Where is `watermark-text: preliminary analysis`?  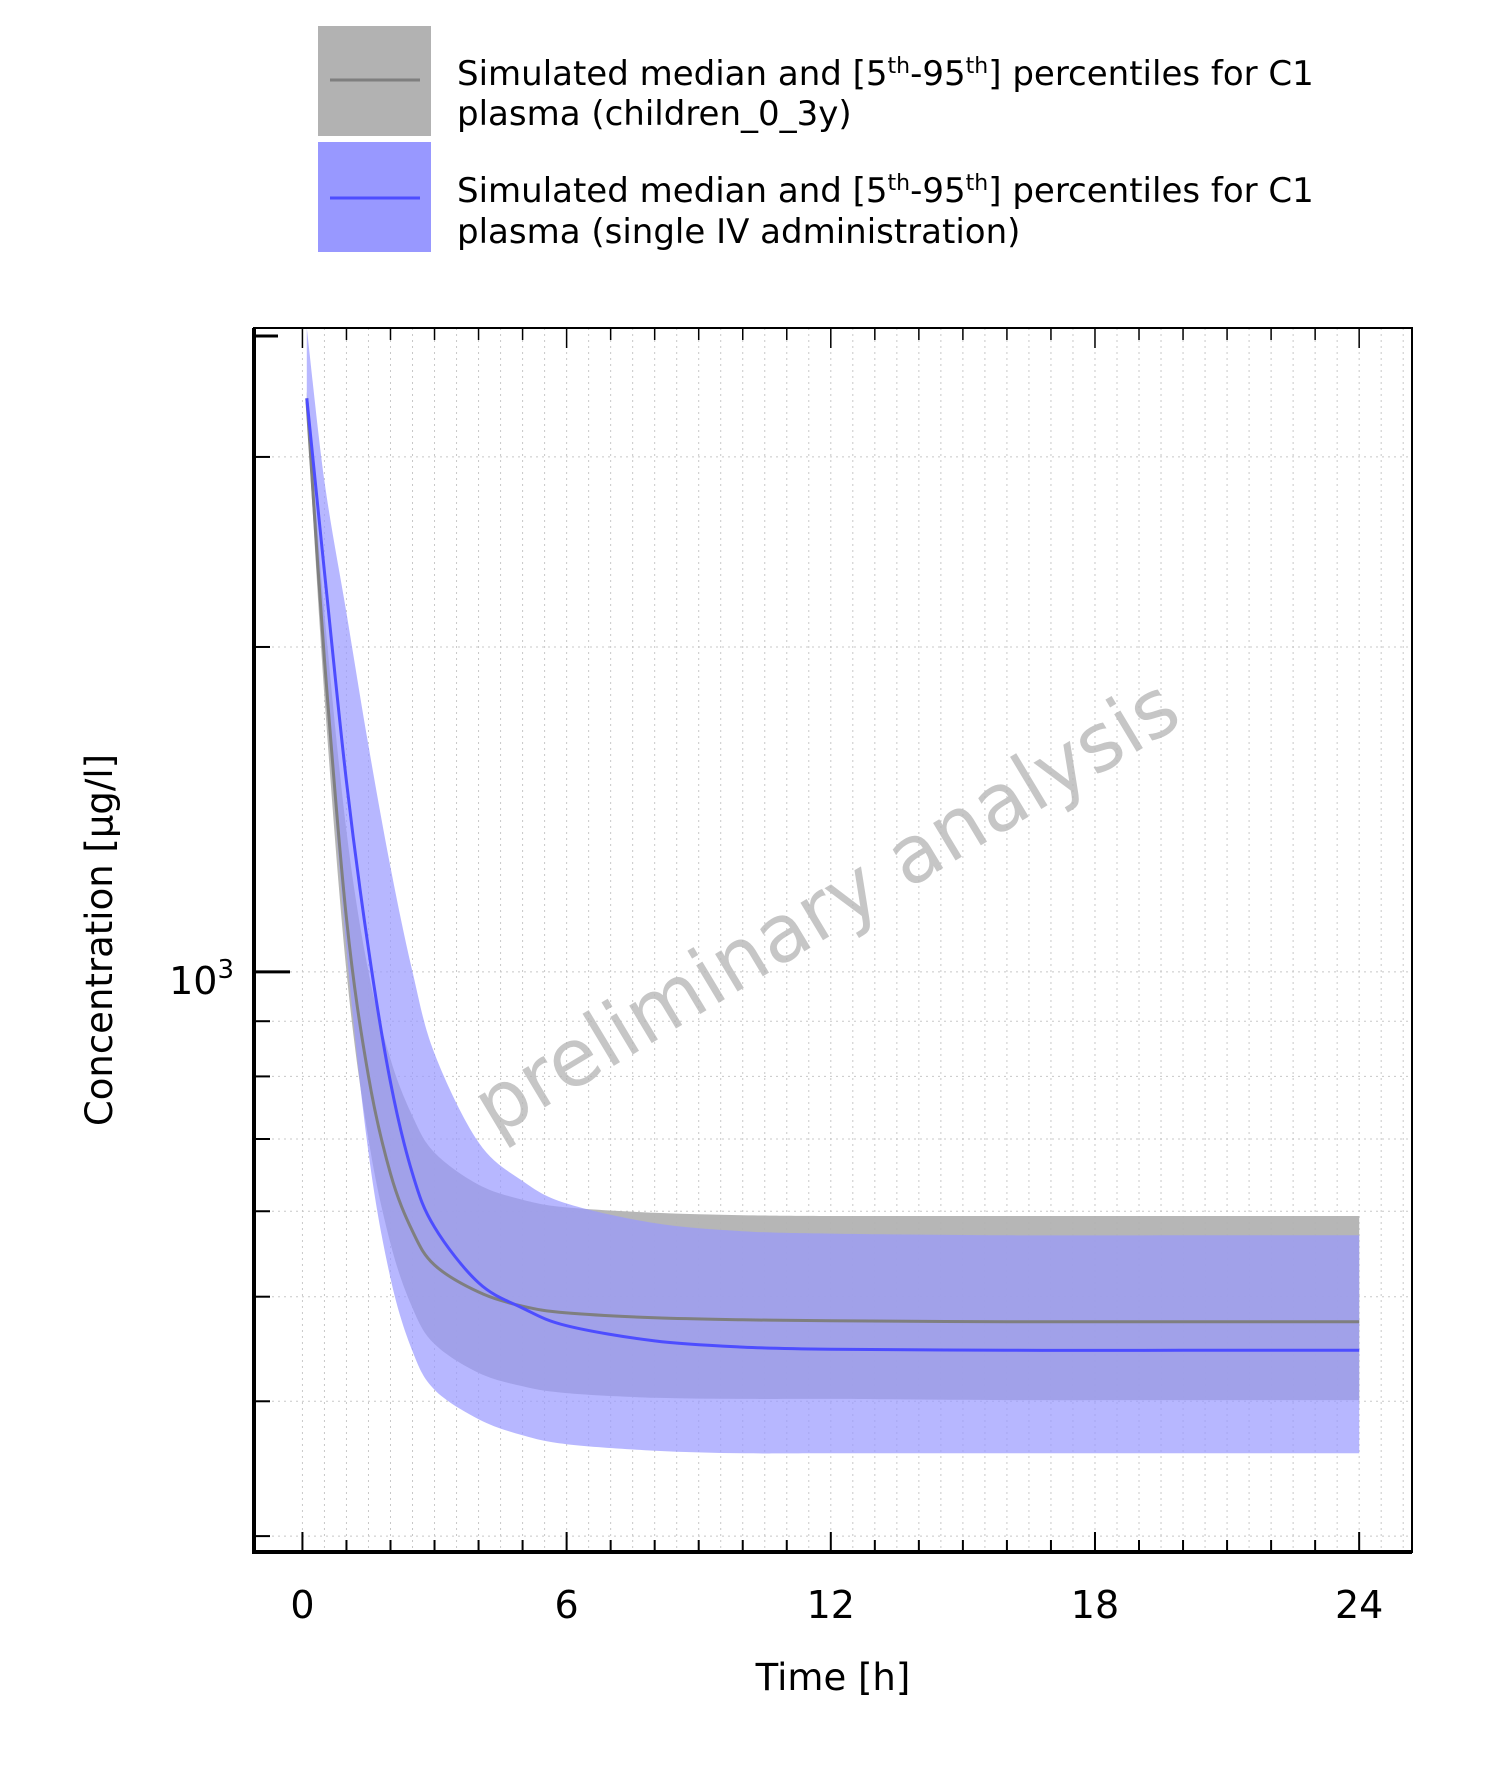
watermark-text: preliminary analysis is located at coordinates (826, 906).